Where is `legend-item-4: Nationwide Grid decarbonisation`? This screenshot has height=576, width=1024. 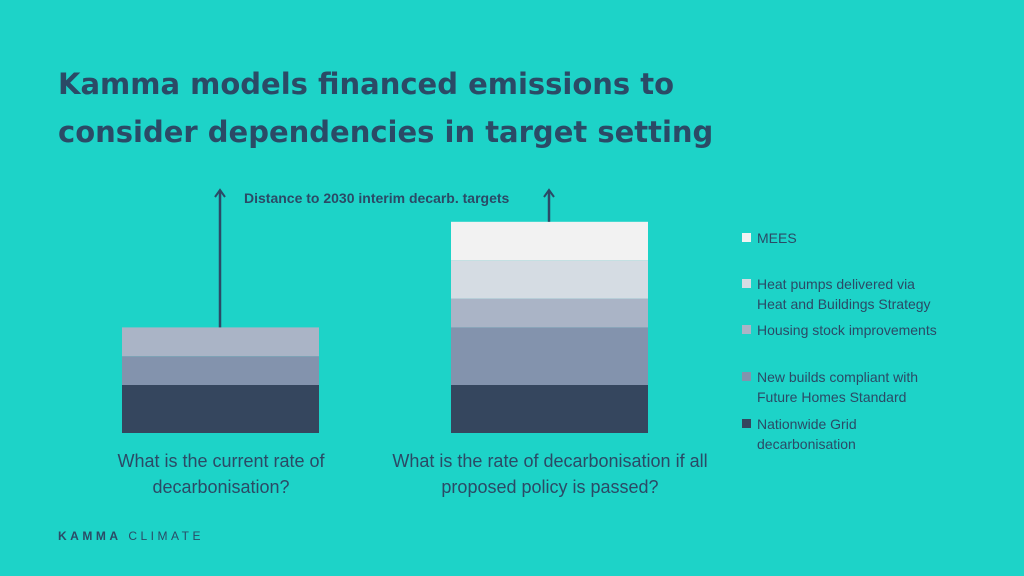
legend-item-4: Nationwide Grid decarbonisation is located at coordinates (872, 434).